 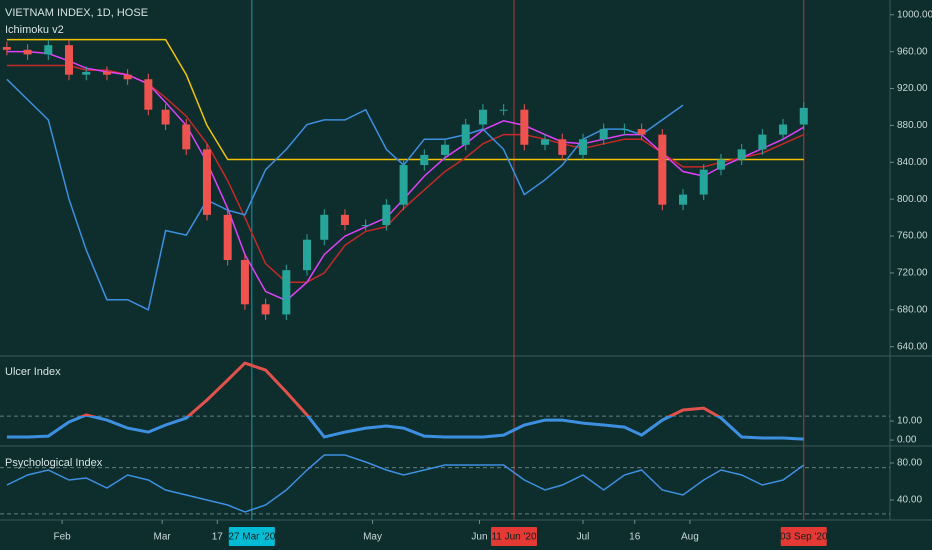 What do you see at coordinates (583, 537) in the screenshot?
I see `x-tick-label: Jul` at bounding box center [583, 537].